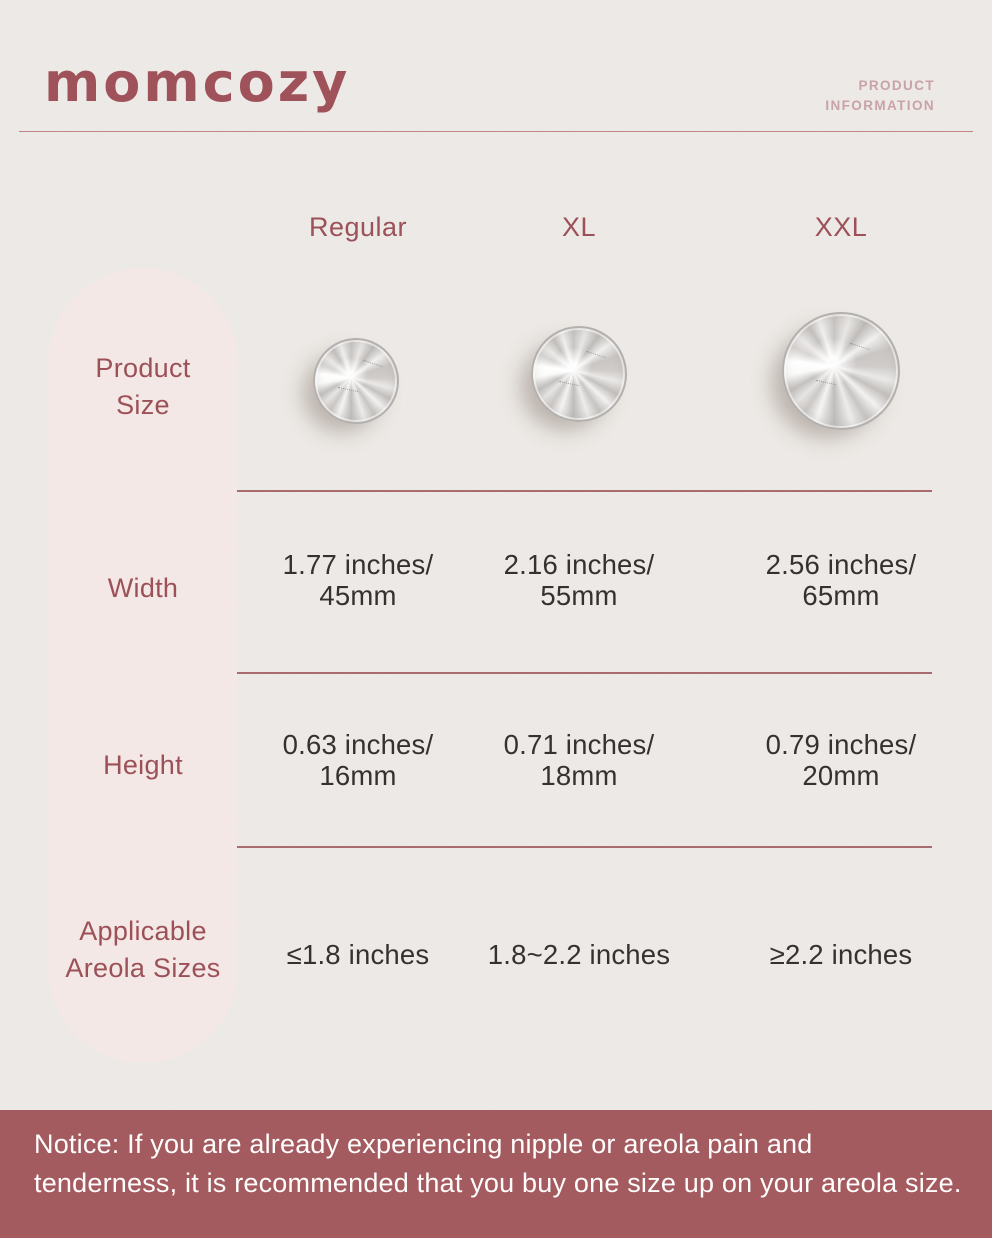 This screenshot has height=1238, width=992. I want to click on row-label-areola-line1: Applicable, so click(143, 931).